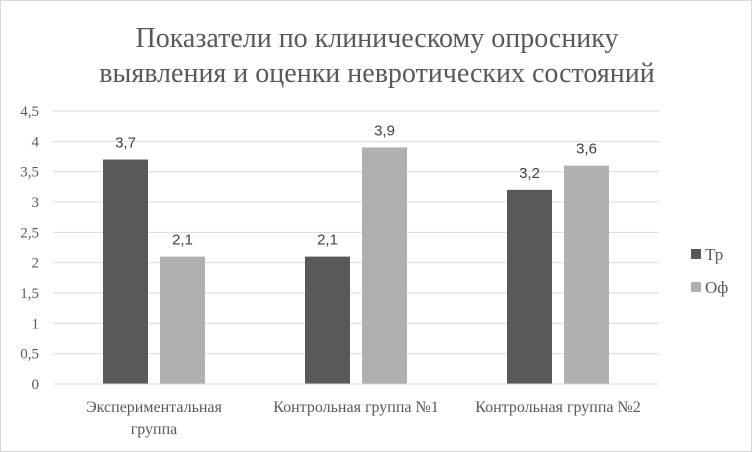 This screenshot has width=752, height=452. I want to click on y-tick-label: 2, so click(36, 264).